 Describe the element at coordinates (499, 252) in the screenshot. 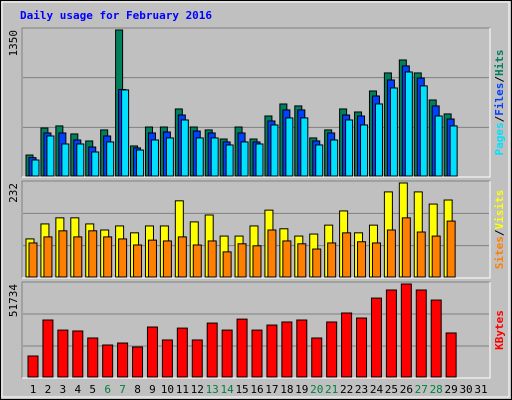

I see `legend-entry: Sites` at that location.